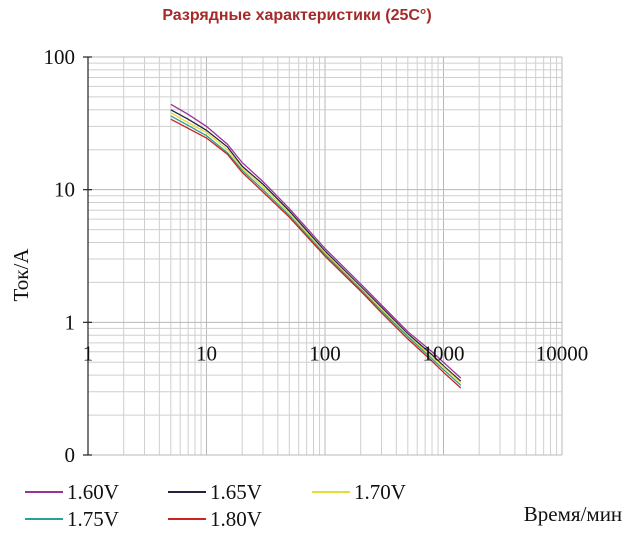 The width and height of the screenshot is (630, 541). What do you see at coordinates (236, 519) in the screenshot?
I see `legend-label: 1.80V` at bounding box center [236, 519].